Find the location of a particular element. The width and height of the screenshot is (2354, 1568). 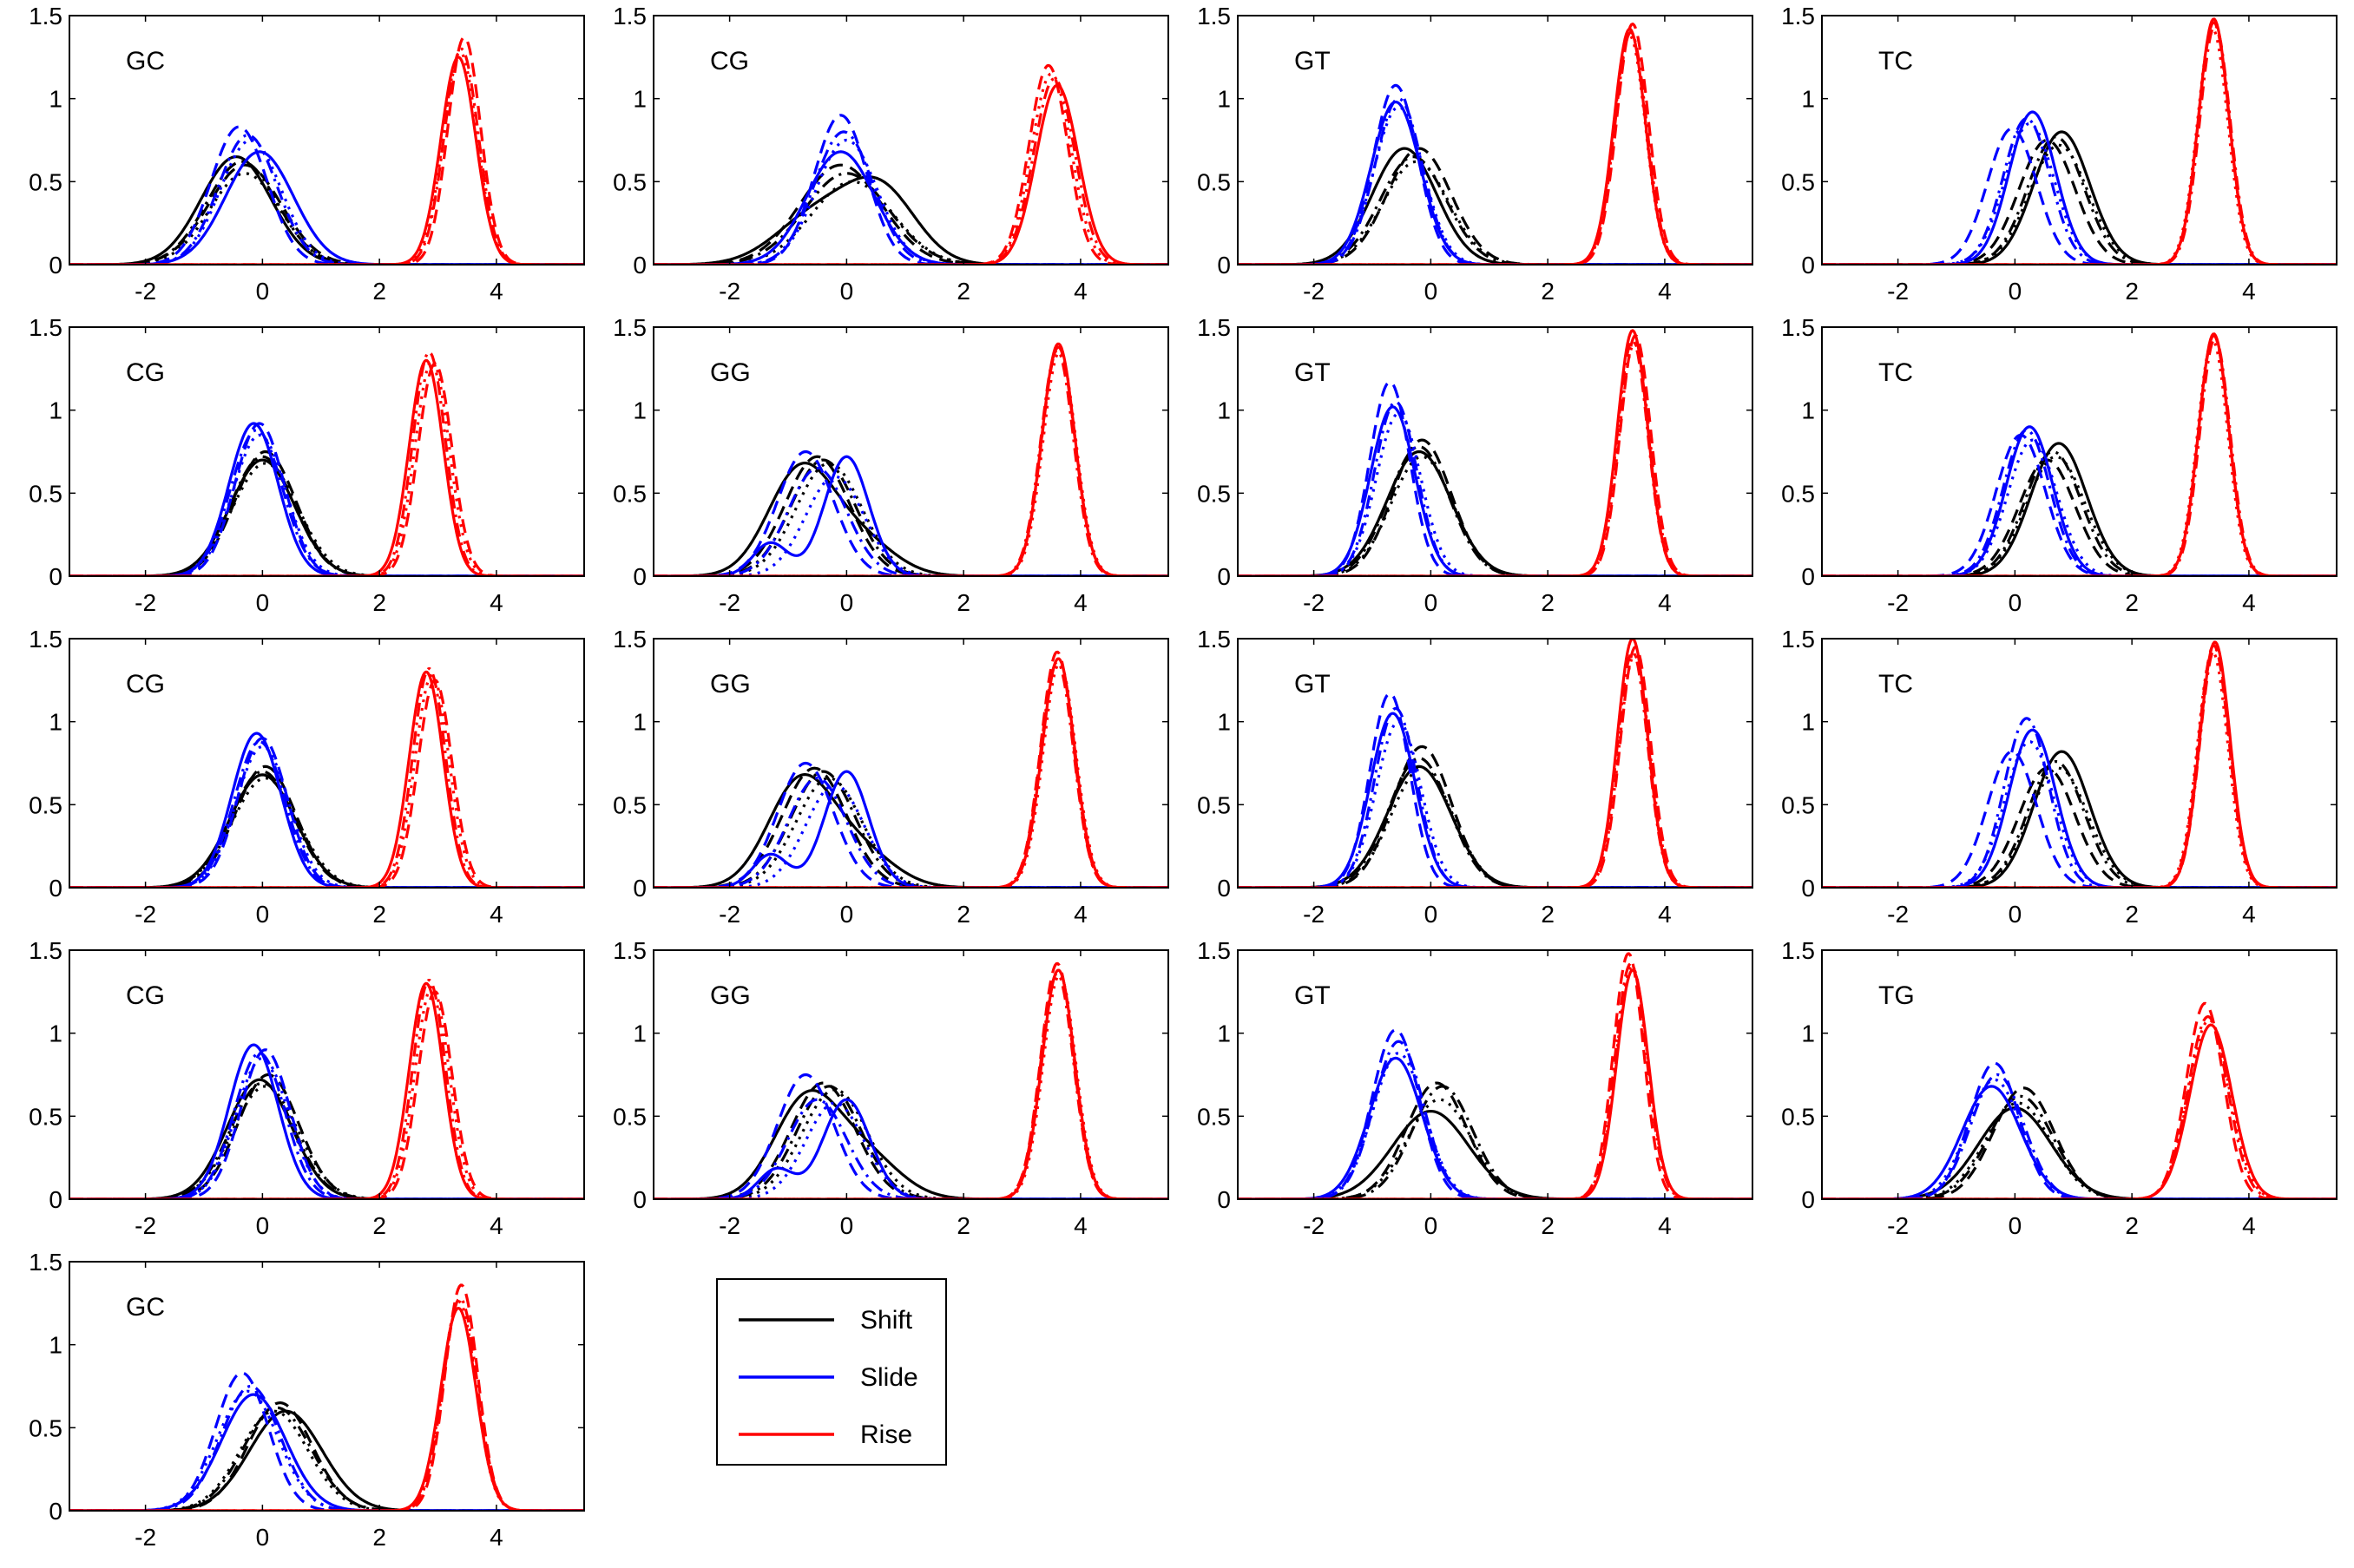

panel-17: -2 0 2 4 0 0.5 1 1.5 GC is located at coordinates (307, 1400).